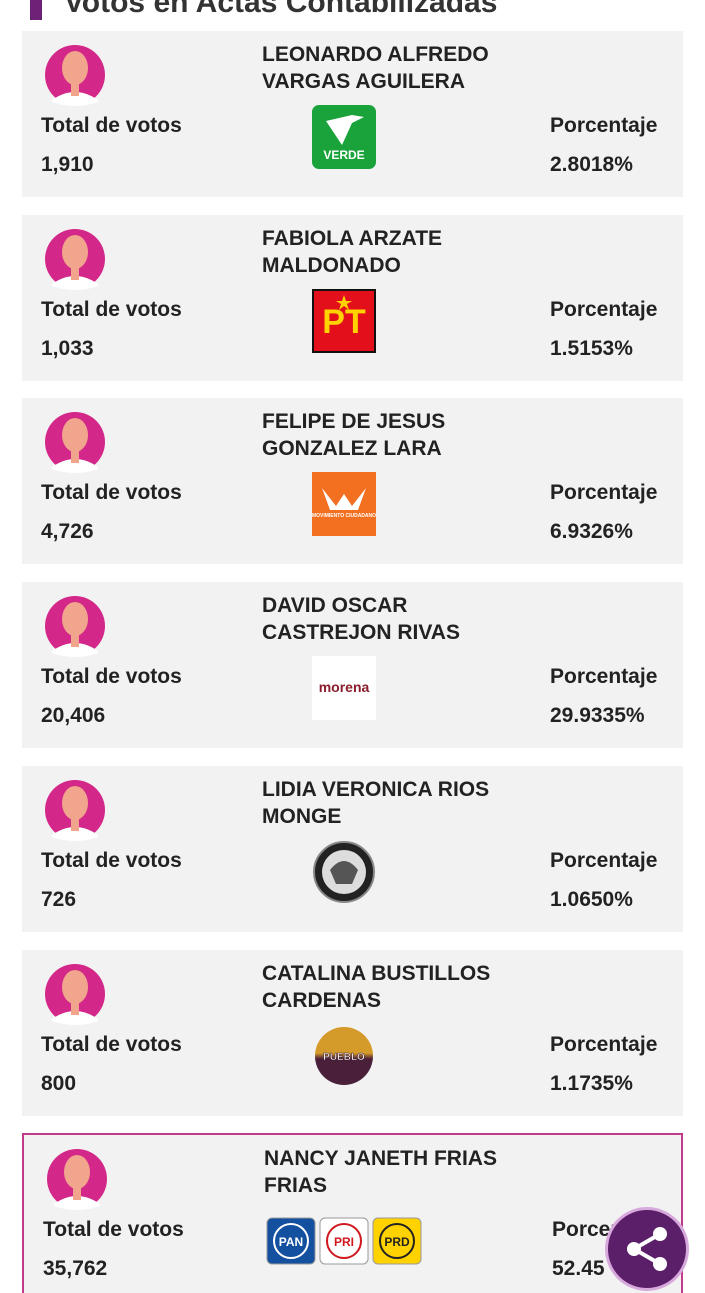  What do you see at coordinates (345, 130) in the screenshot?
I see `party-logo-toucan` at bounding box center [345, 130].